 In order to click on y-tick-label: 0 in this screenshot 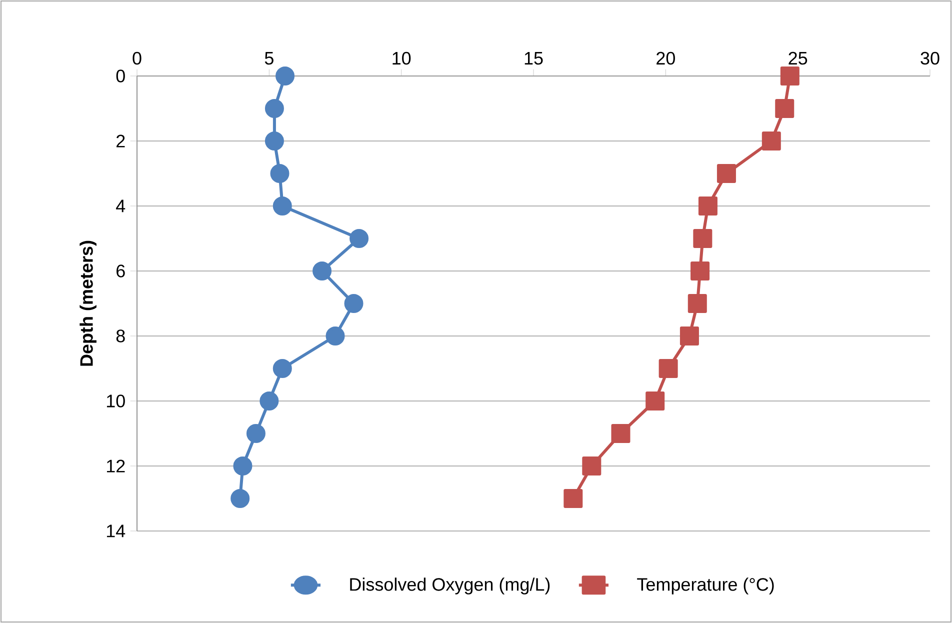, I will do `click(120, 76)`.